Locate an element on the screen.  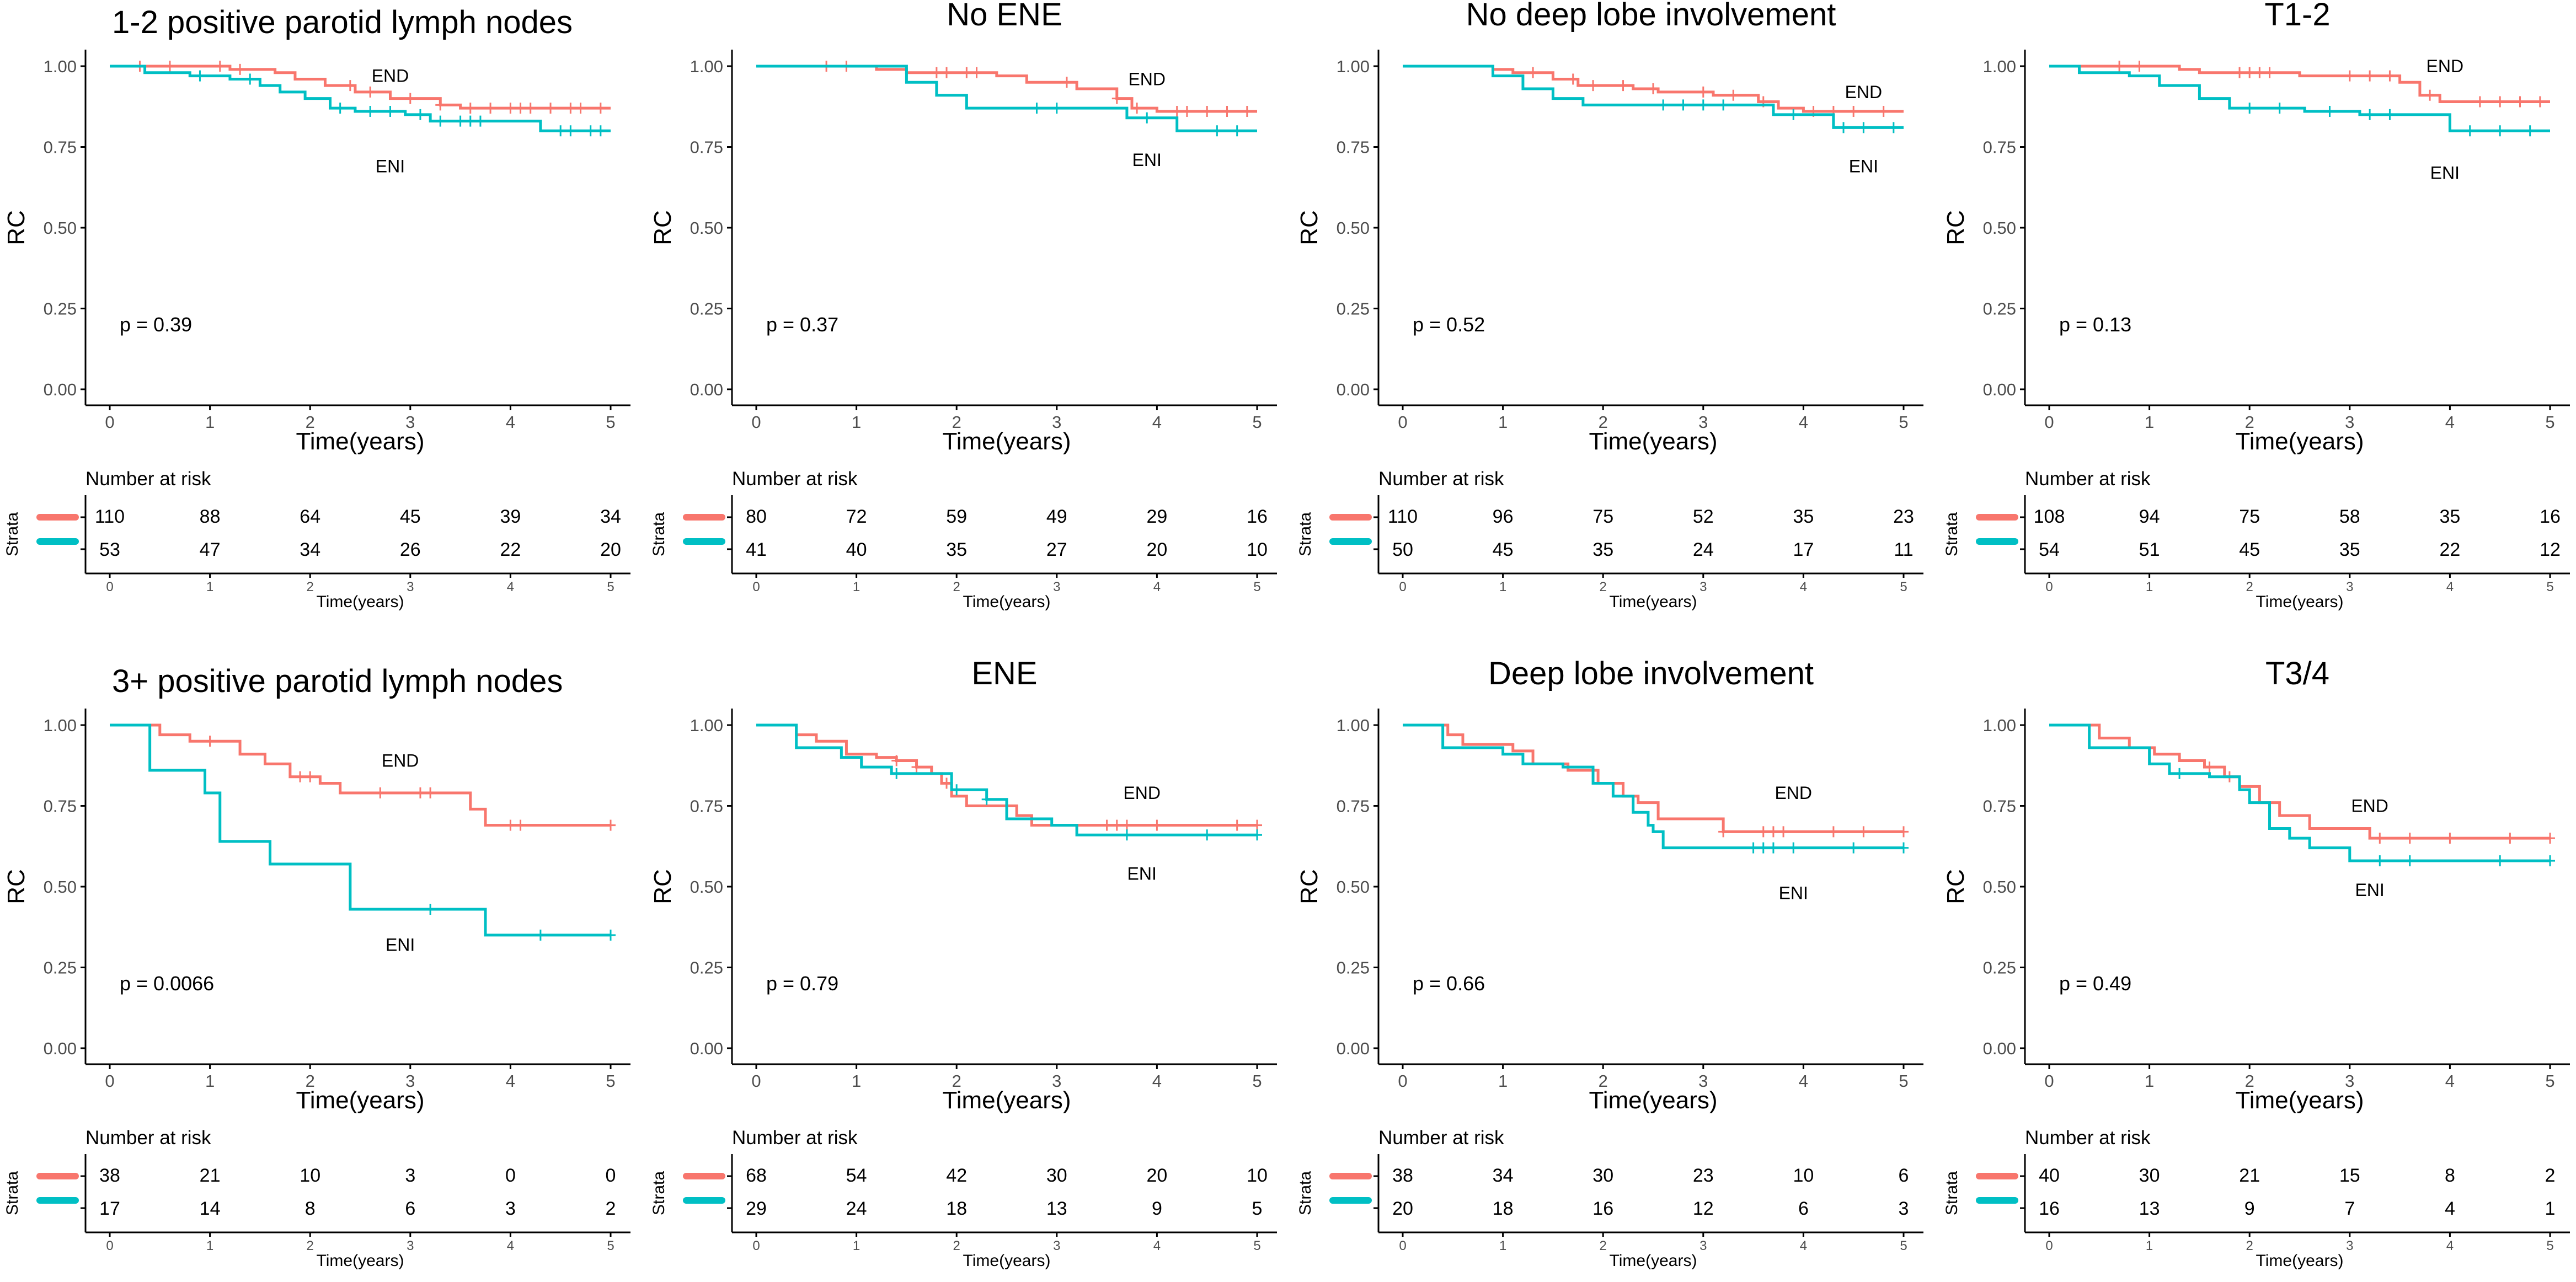
risk-count-end: 3 is located at coordinates (410, 1175).